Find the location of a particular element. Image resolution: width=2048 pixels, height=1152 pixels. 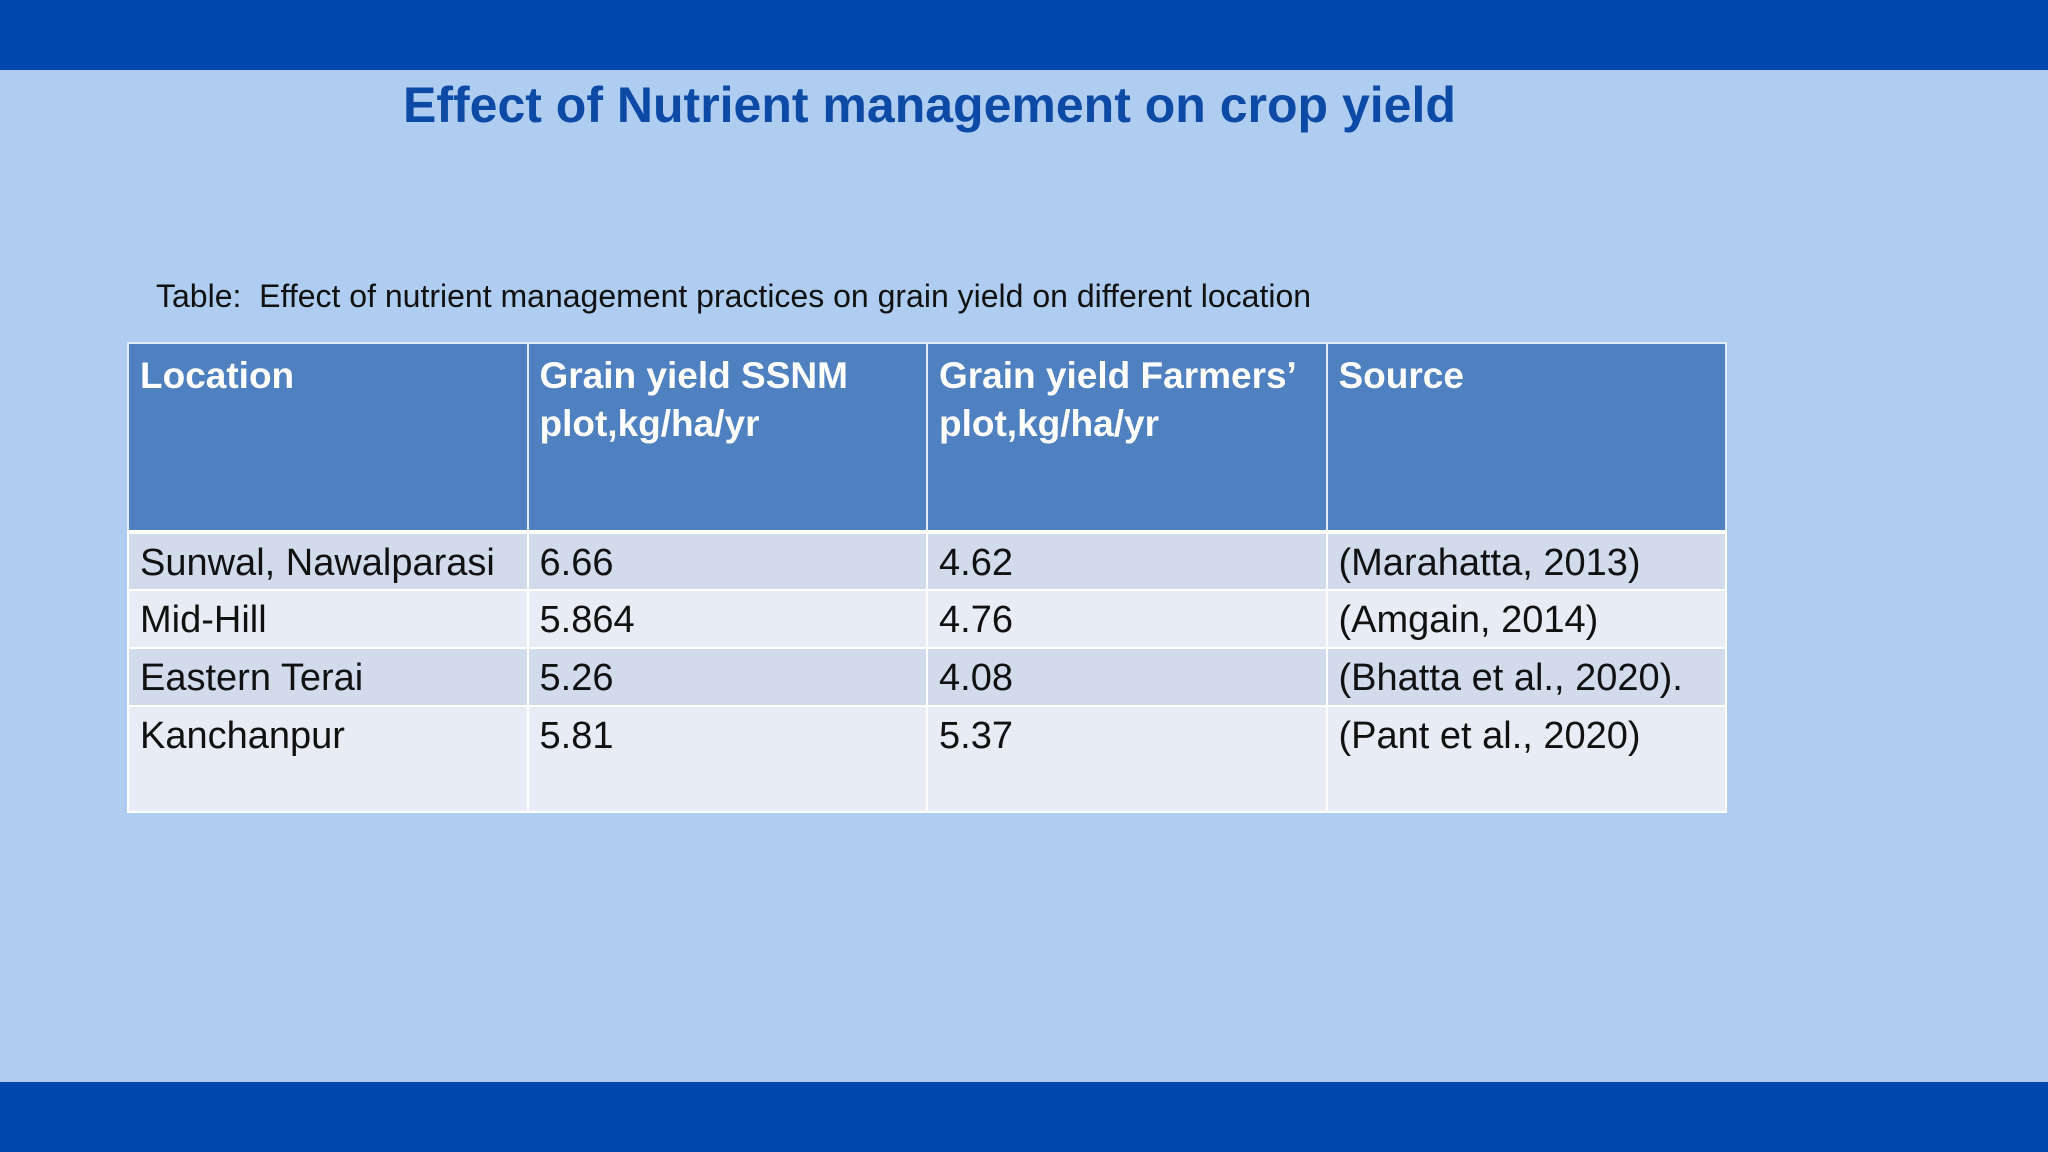

header-source: Source is located at coordinates (1526, 438).